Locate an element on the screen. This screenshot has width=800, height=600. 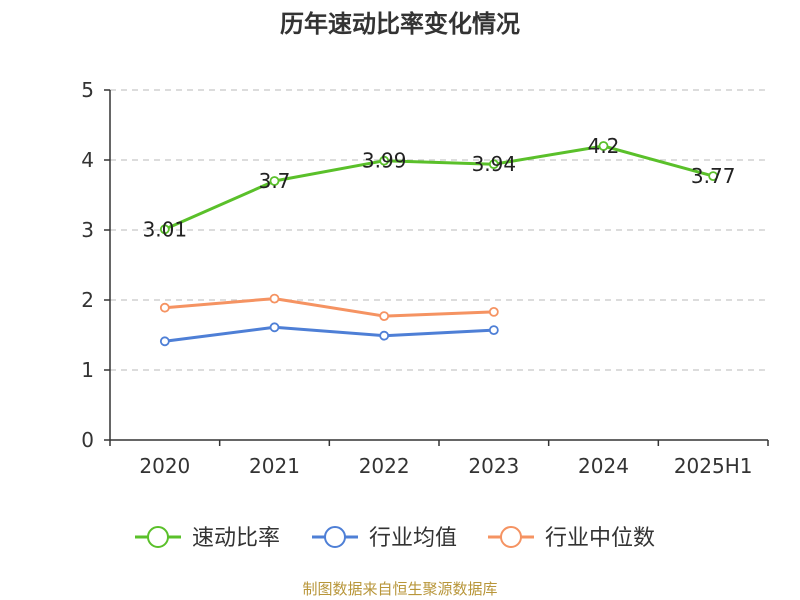
x-tick-label: 2023 is located at coordinates (493, 466).